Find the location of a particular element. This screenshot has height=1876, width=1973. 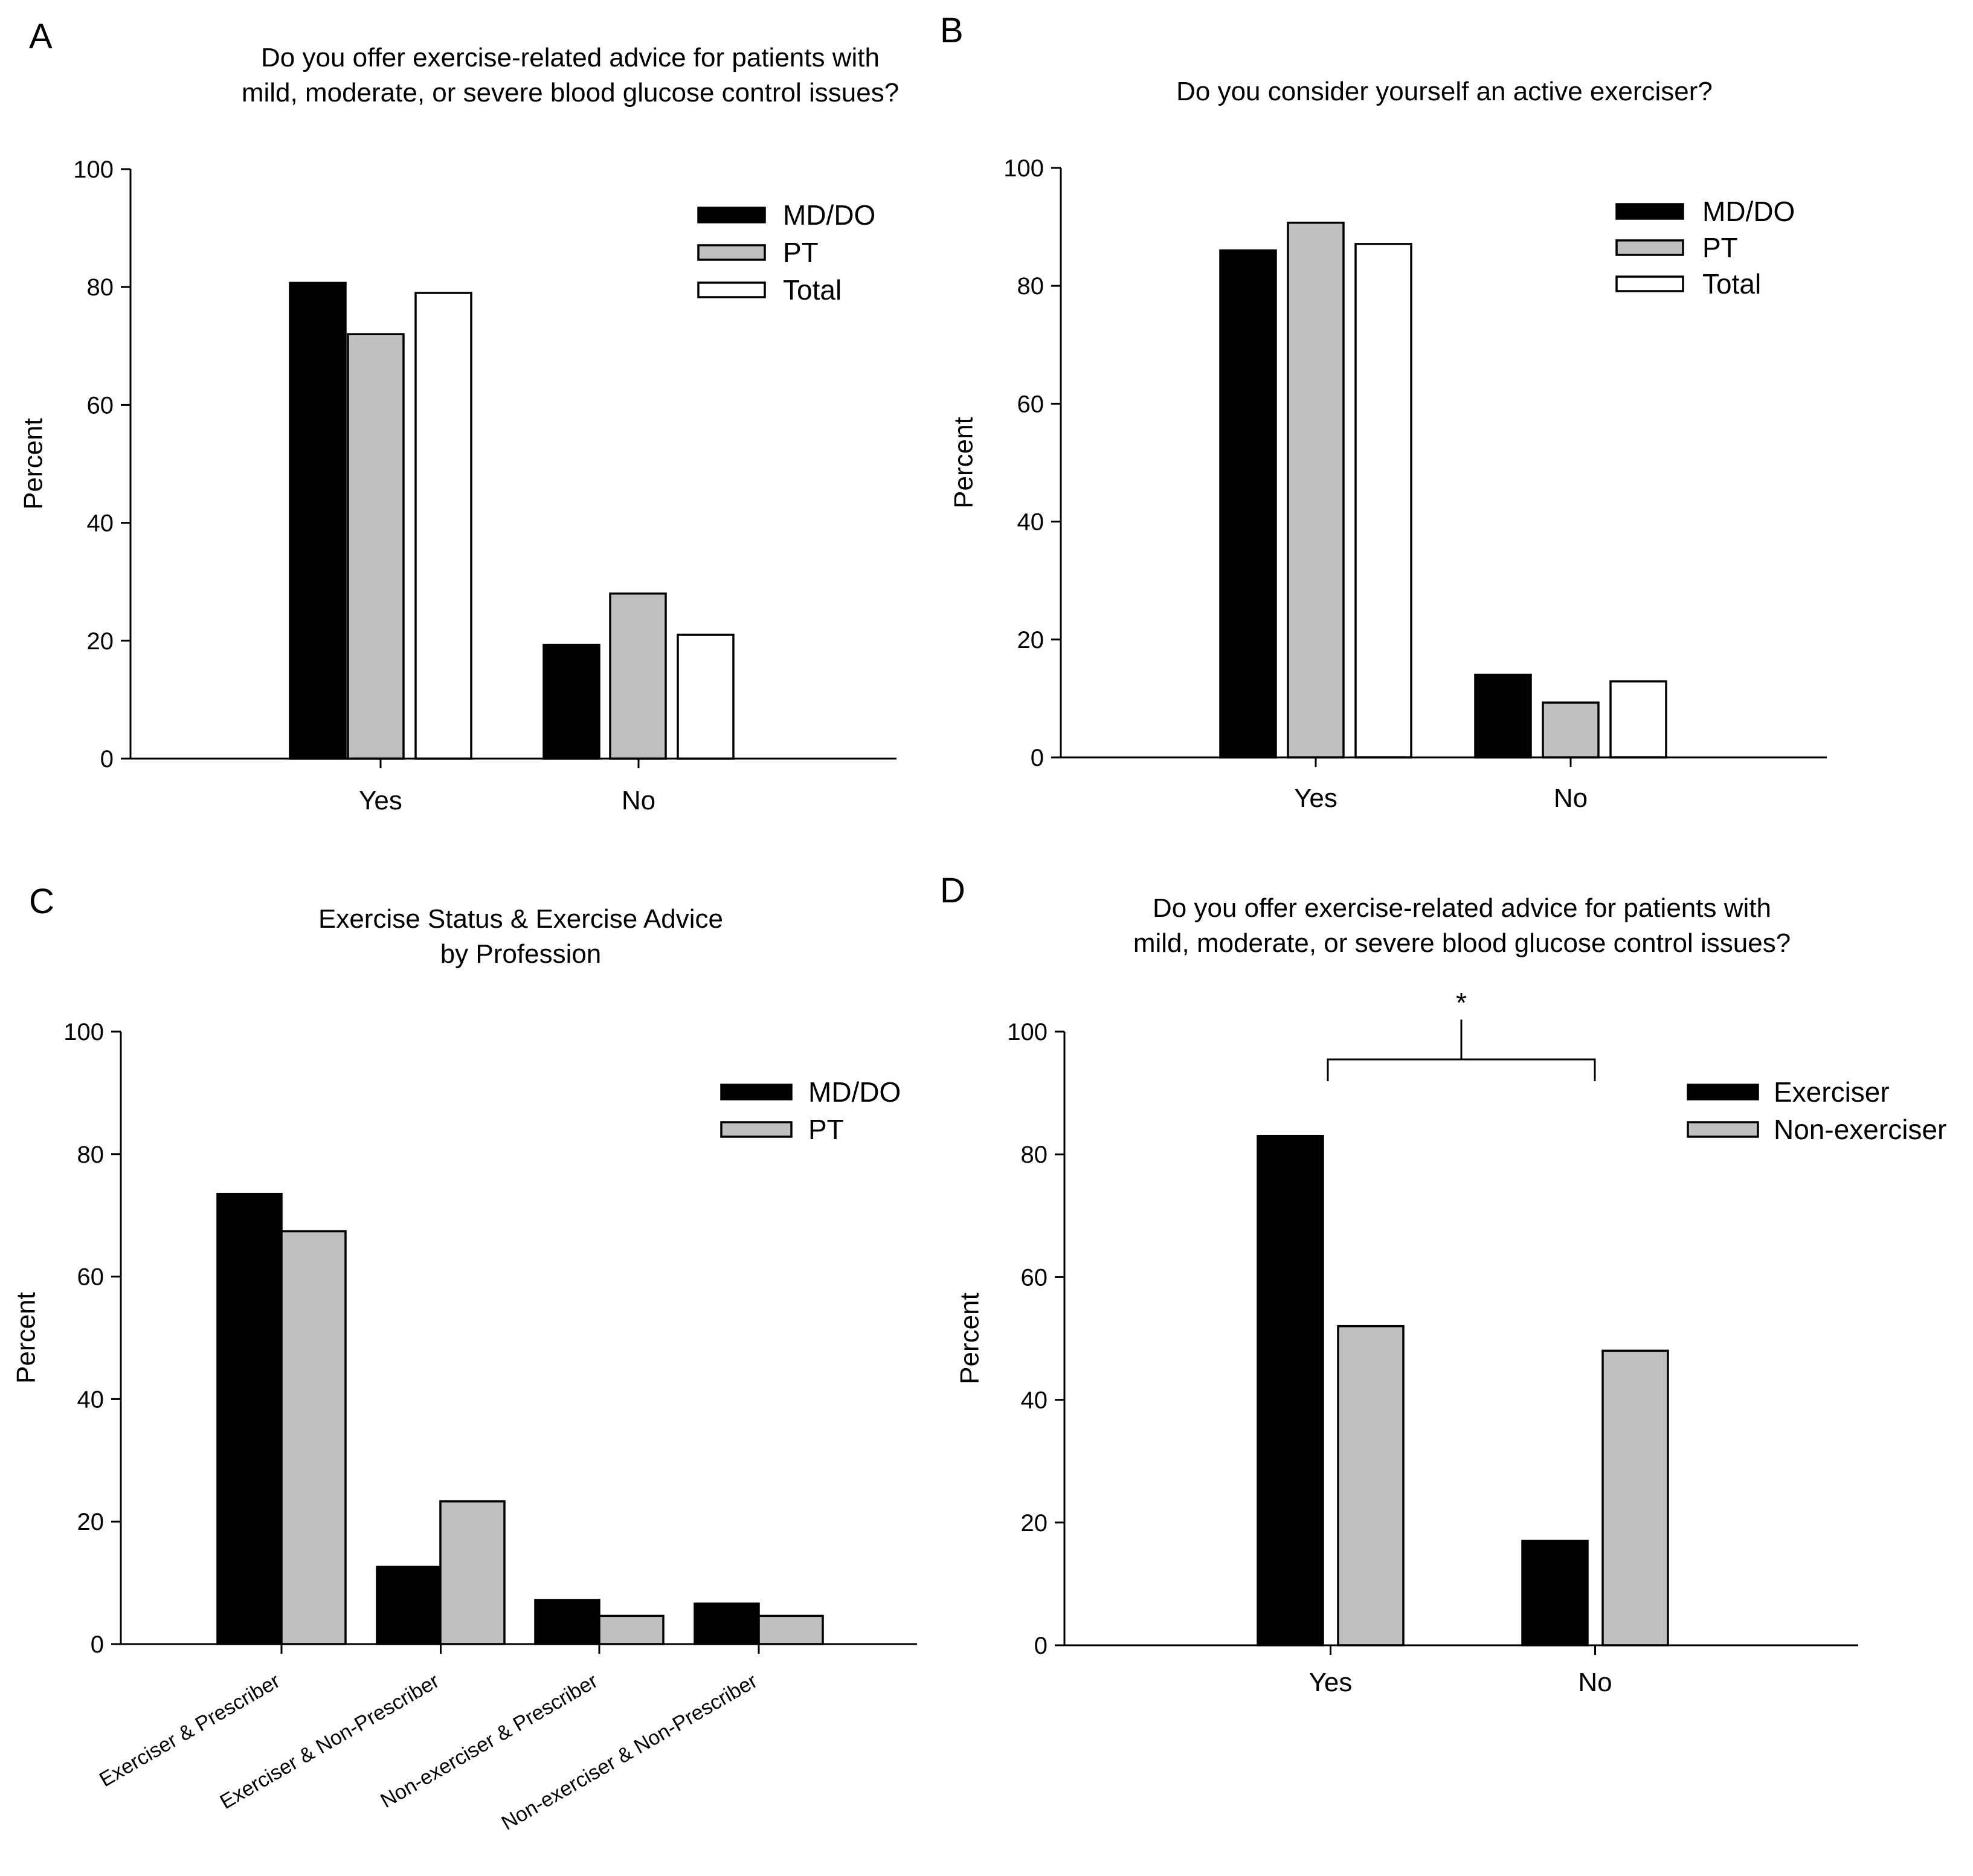

panel-letter: B is located at coordinates (952, 31).